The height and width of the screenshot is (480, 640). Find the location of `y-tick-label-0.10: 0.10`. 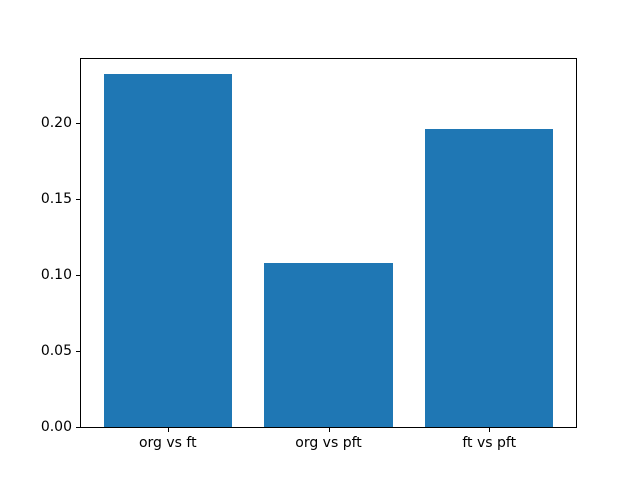

y-tick-label-0.10: 0.10 is located at coordinates (56, 274).